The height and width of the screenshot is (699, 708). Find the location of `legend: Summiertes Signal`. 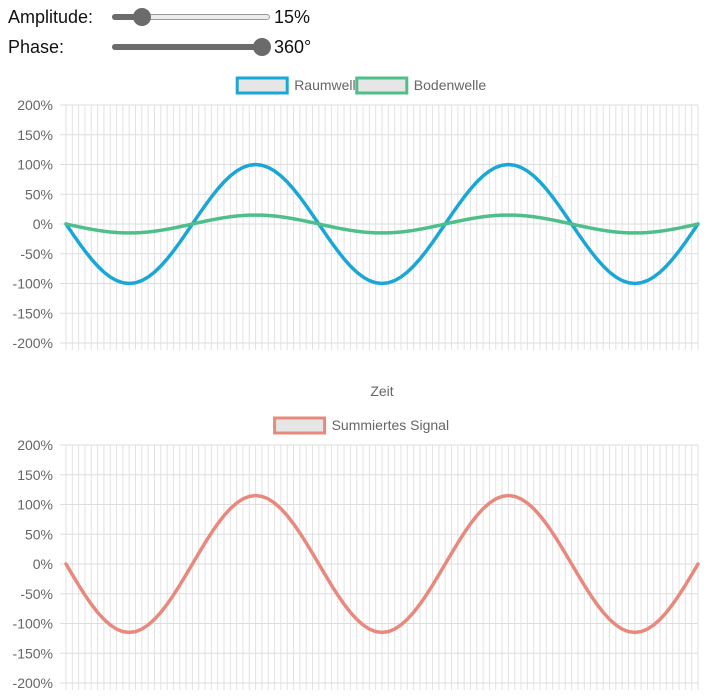

legend: Summiertes Signal is located at coordinates (361, 425).